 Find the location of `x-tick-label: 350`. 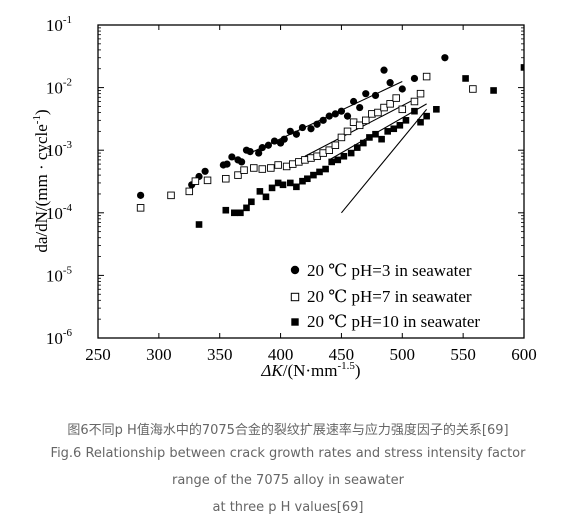

x-tick-label: 350 is located at coordinates (220, 354).